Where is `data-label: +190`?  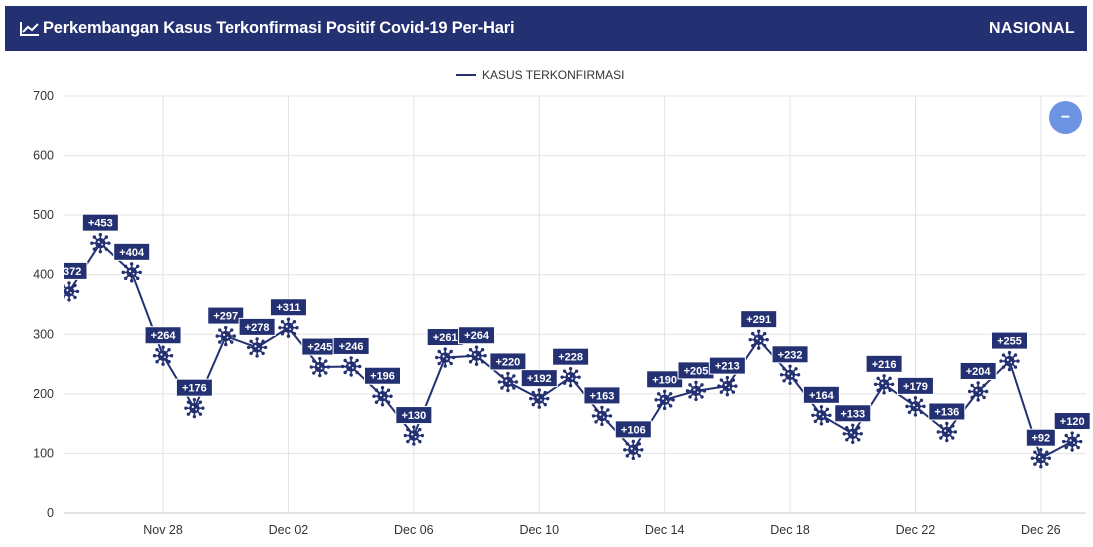 data-label: +190 is located at coordinates (665, 379).